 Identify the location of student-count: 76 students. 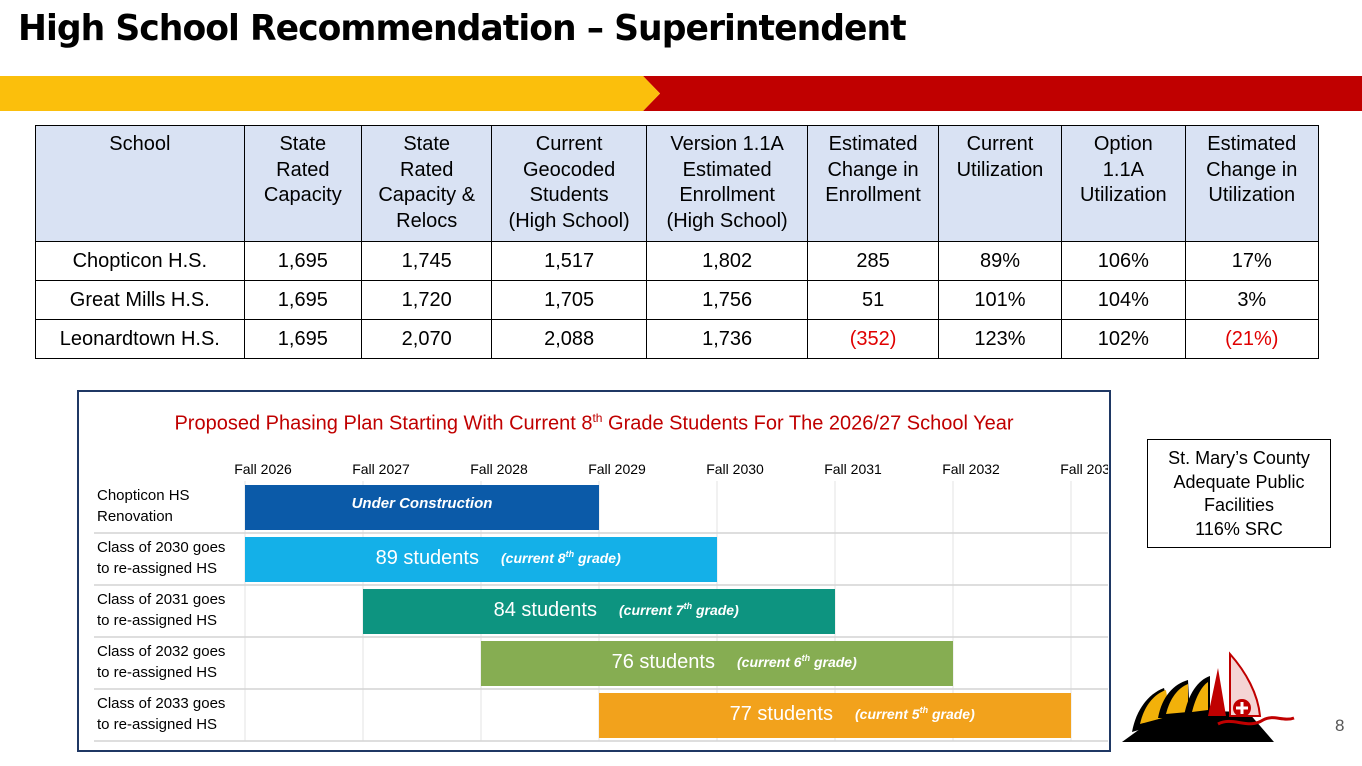
(663, 662).